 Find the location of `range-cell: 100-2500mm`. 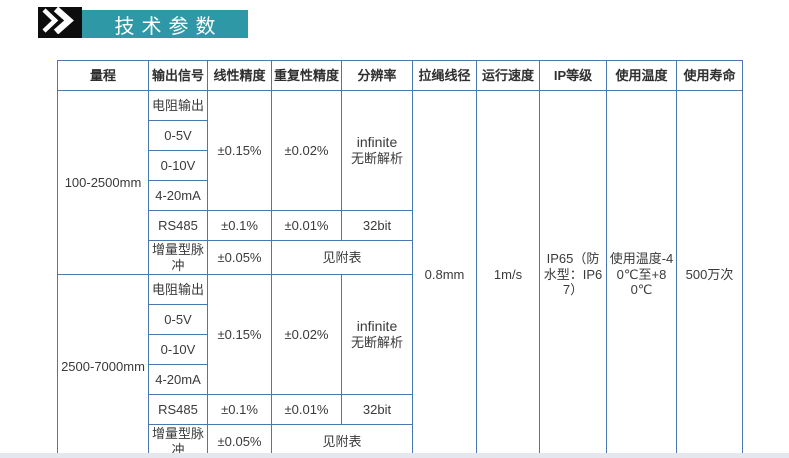

range-cell: 100-2500mm is located at coordinates (103, 182).